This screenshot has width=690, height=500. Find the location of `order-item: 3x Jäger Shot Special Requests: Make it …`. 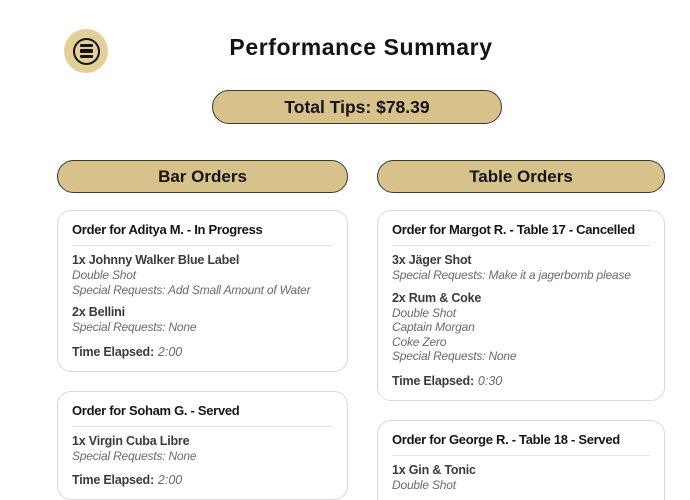

order-item: 3x Jäger Shot Special Requests: Make it … is located at coordinates (521, 268).